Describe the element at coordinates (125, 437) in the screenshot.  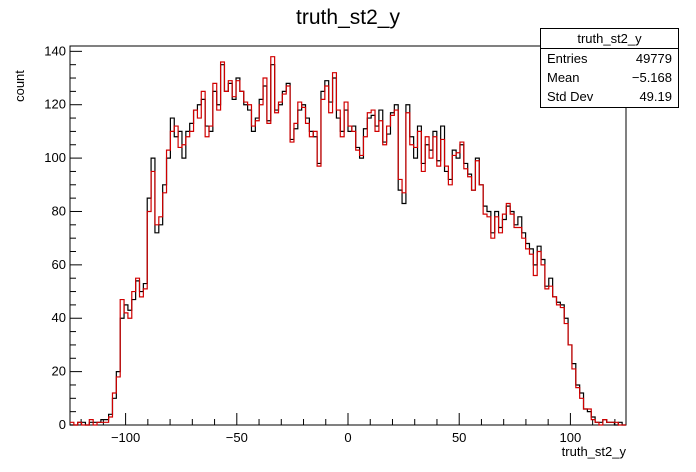
I see `x-tick-label: −100` at that location.